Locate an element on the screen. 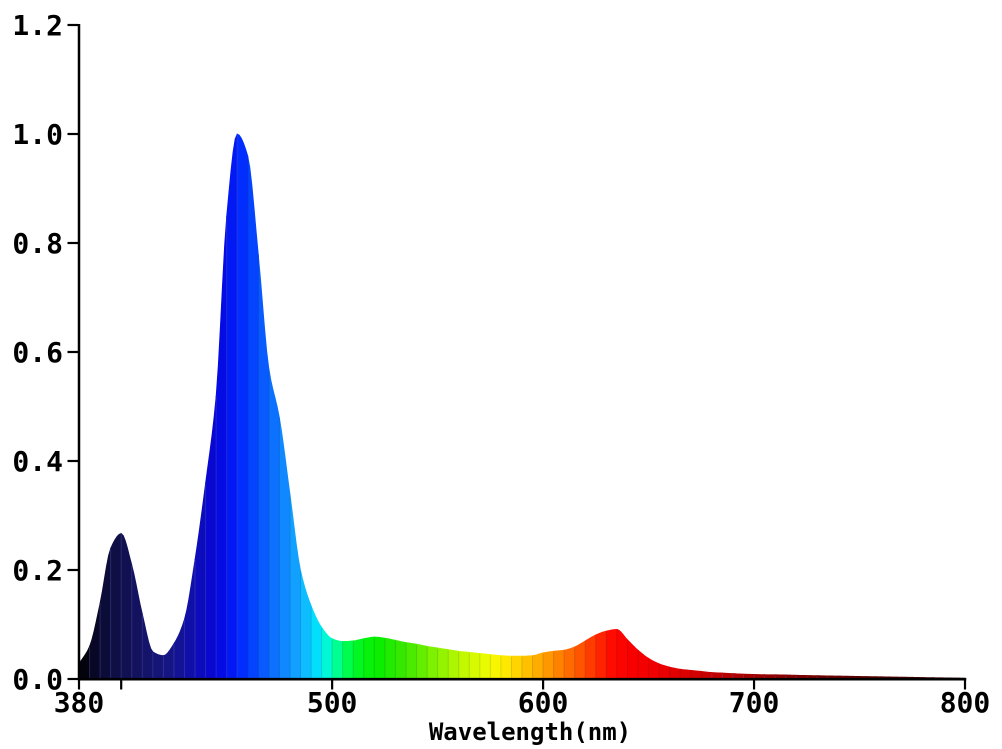  x-tick-label: 700 is located at coordinates (754, 702).